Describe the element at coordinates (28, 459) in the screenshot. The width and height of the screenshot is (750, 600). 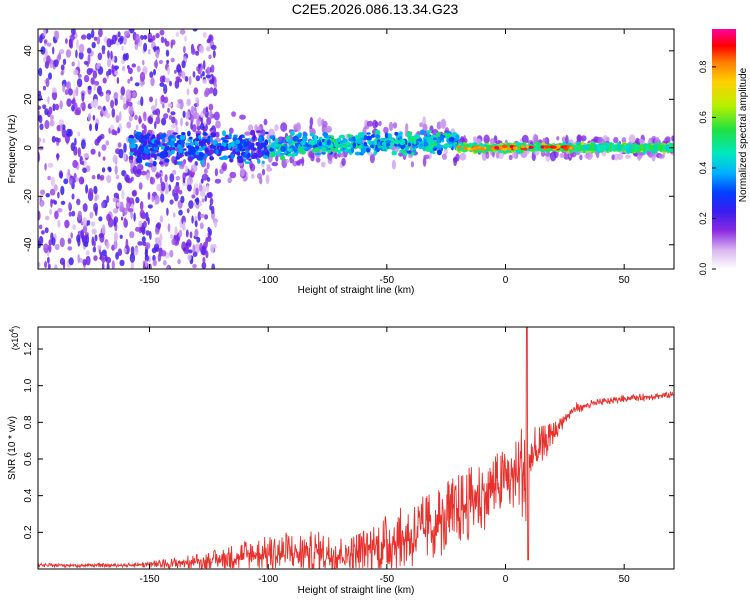
I see `snr-y-tick-label: 0.6` at that location.